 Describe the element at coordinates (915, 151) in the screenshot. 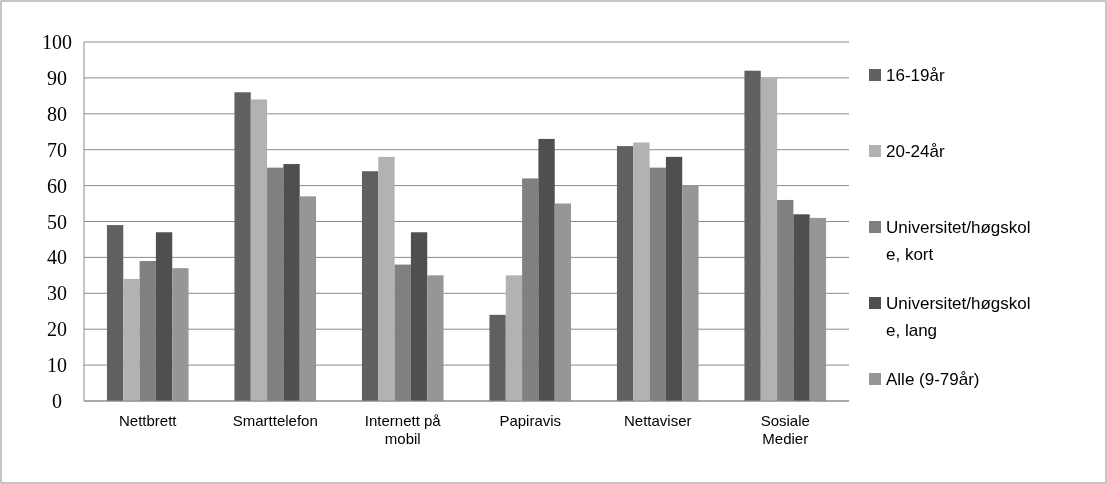

I see `legend-label: 20-24år` at that location.